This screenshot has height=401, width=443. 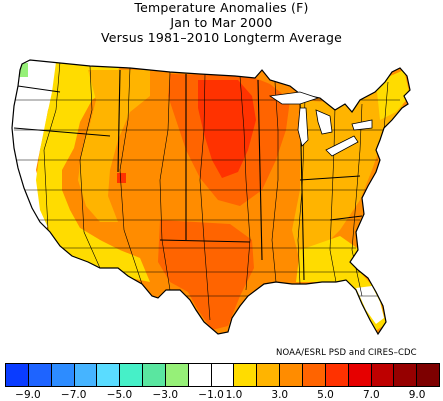 I want to click on region-plains-red, so click(x=227, y=129).